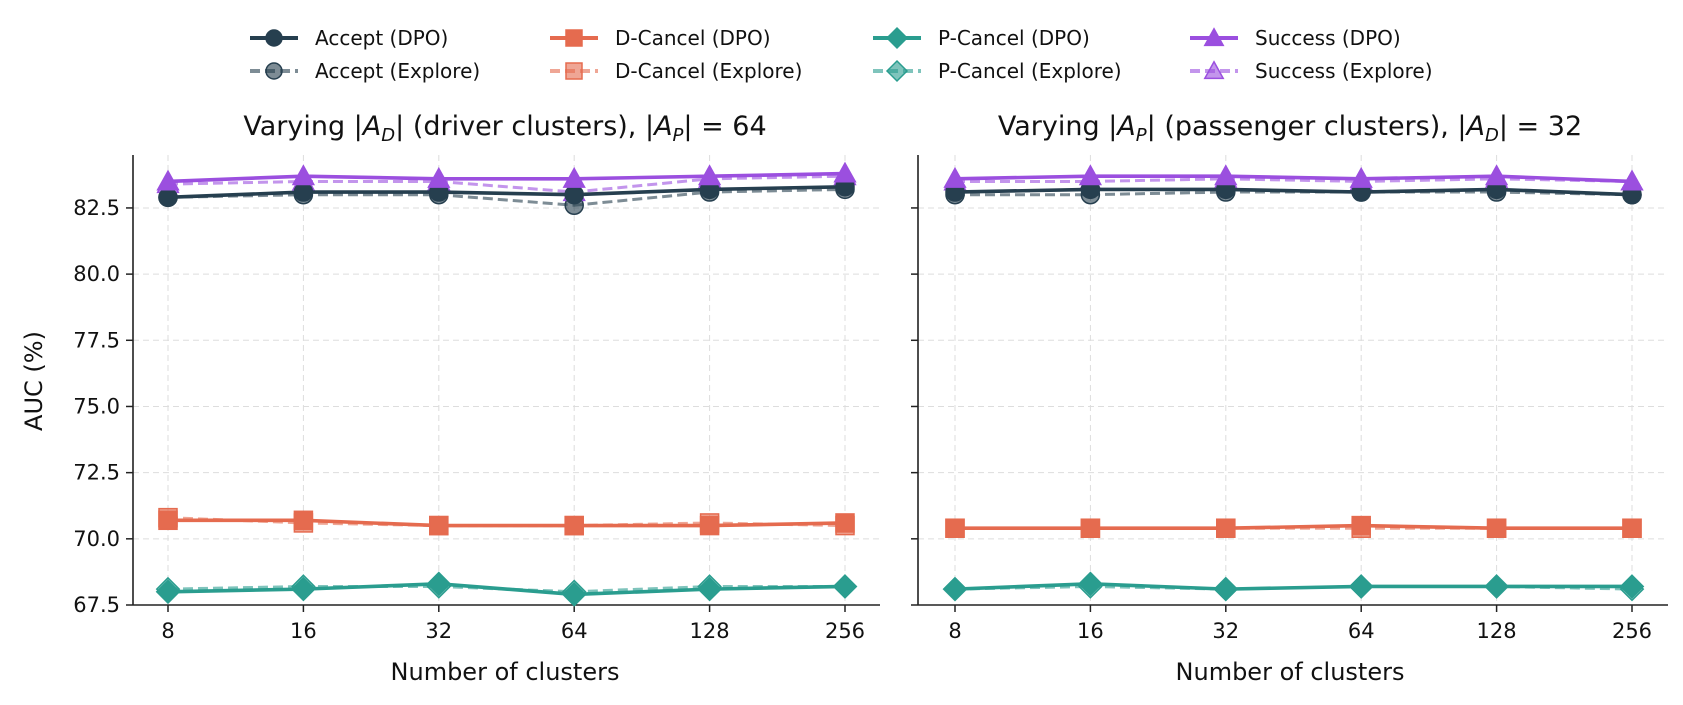 The height and width of the screenshot is (705, 1683). I want to click on legend-marker-success-dpo, so click(1214, 37).